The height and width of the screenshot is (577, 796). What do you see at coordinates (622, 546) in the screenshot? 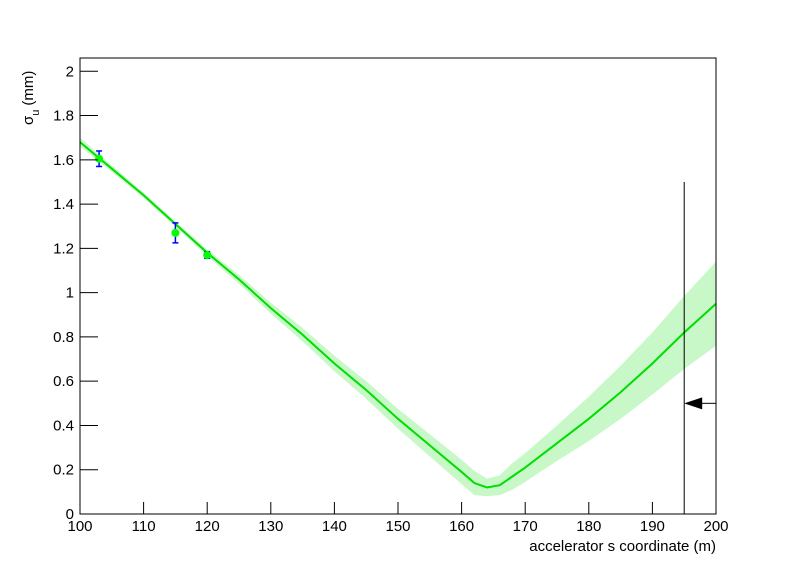
I see `x-axis-label: accelerator s coordinate (m)` at bounding box center [622, 546].